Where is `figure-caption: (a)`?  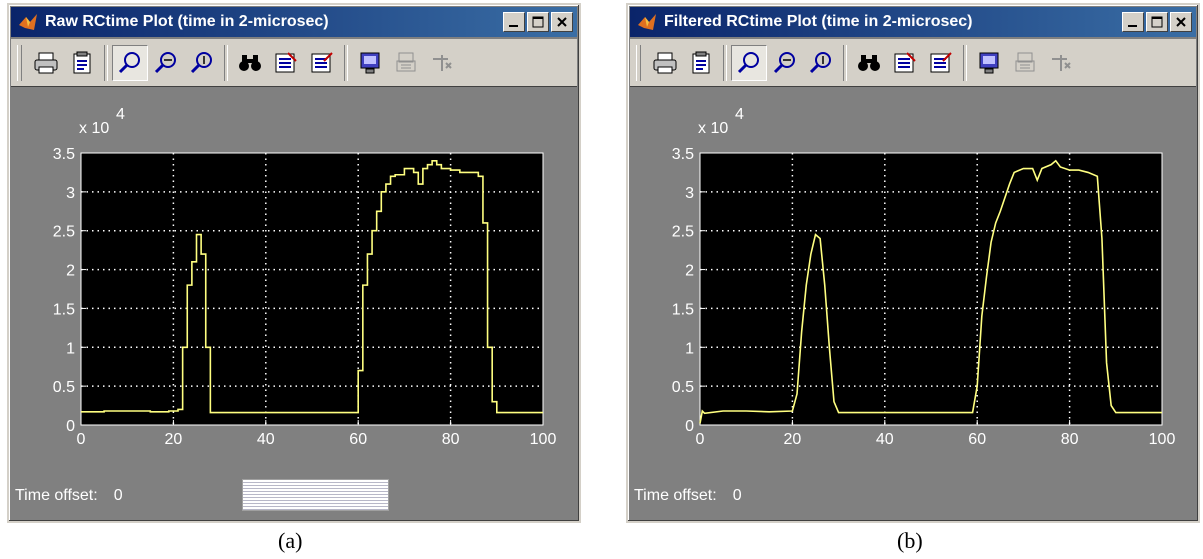 figure-caption: (a) is located at coordinates (290, 540).